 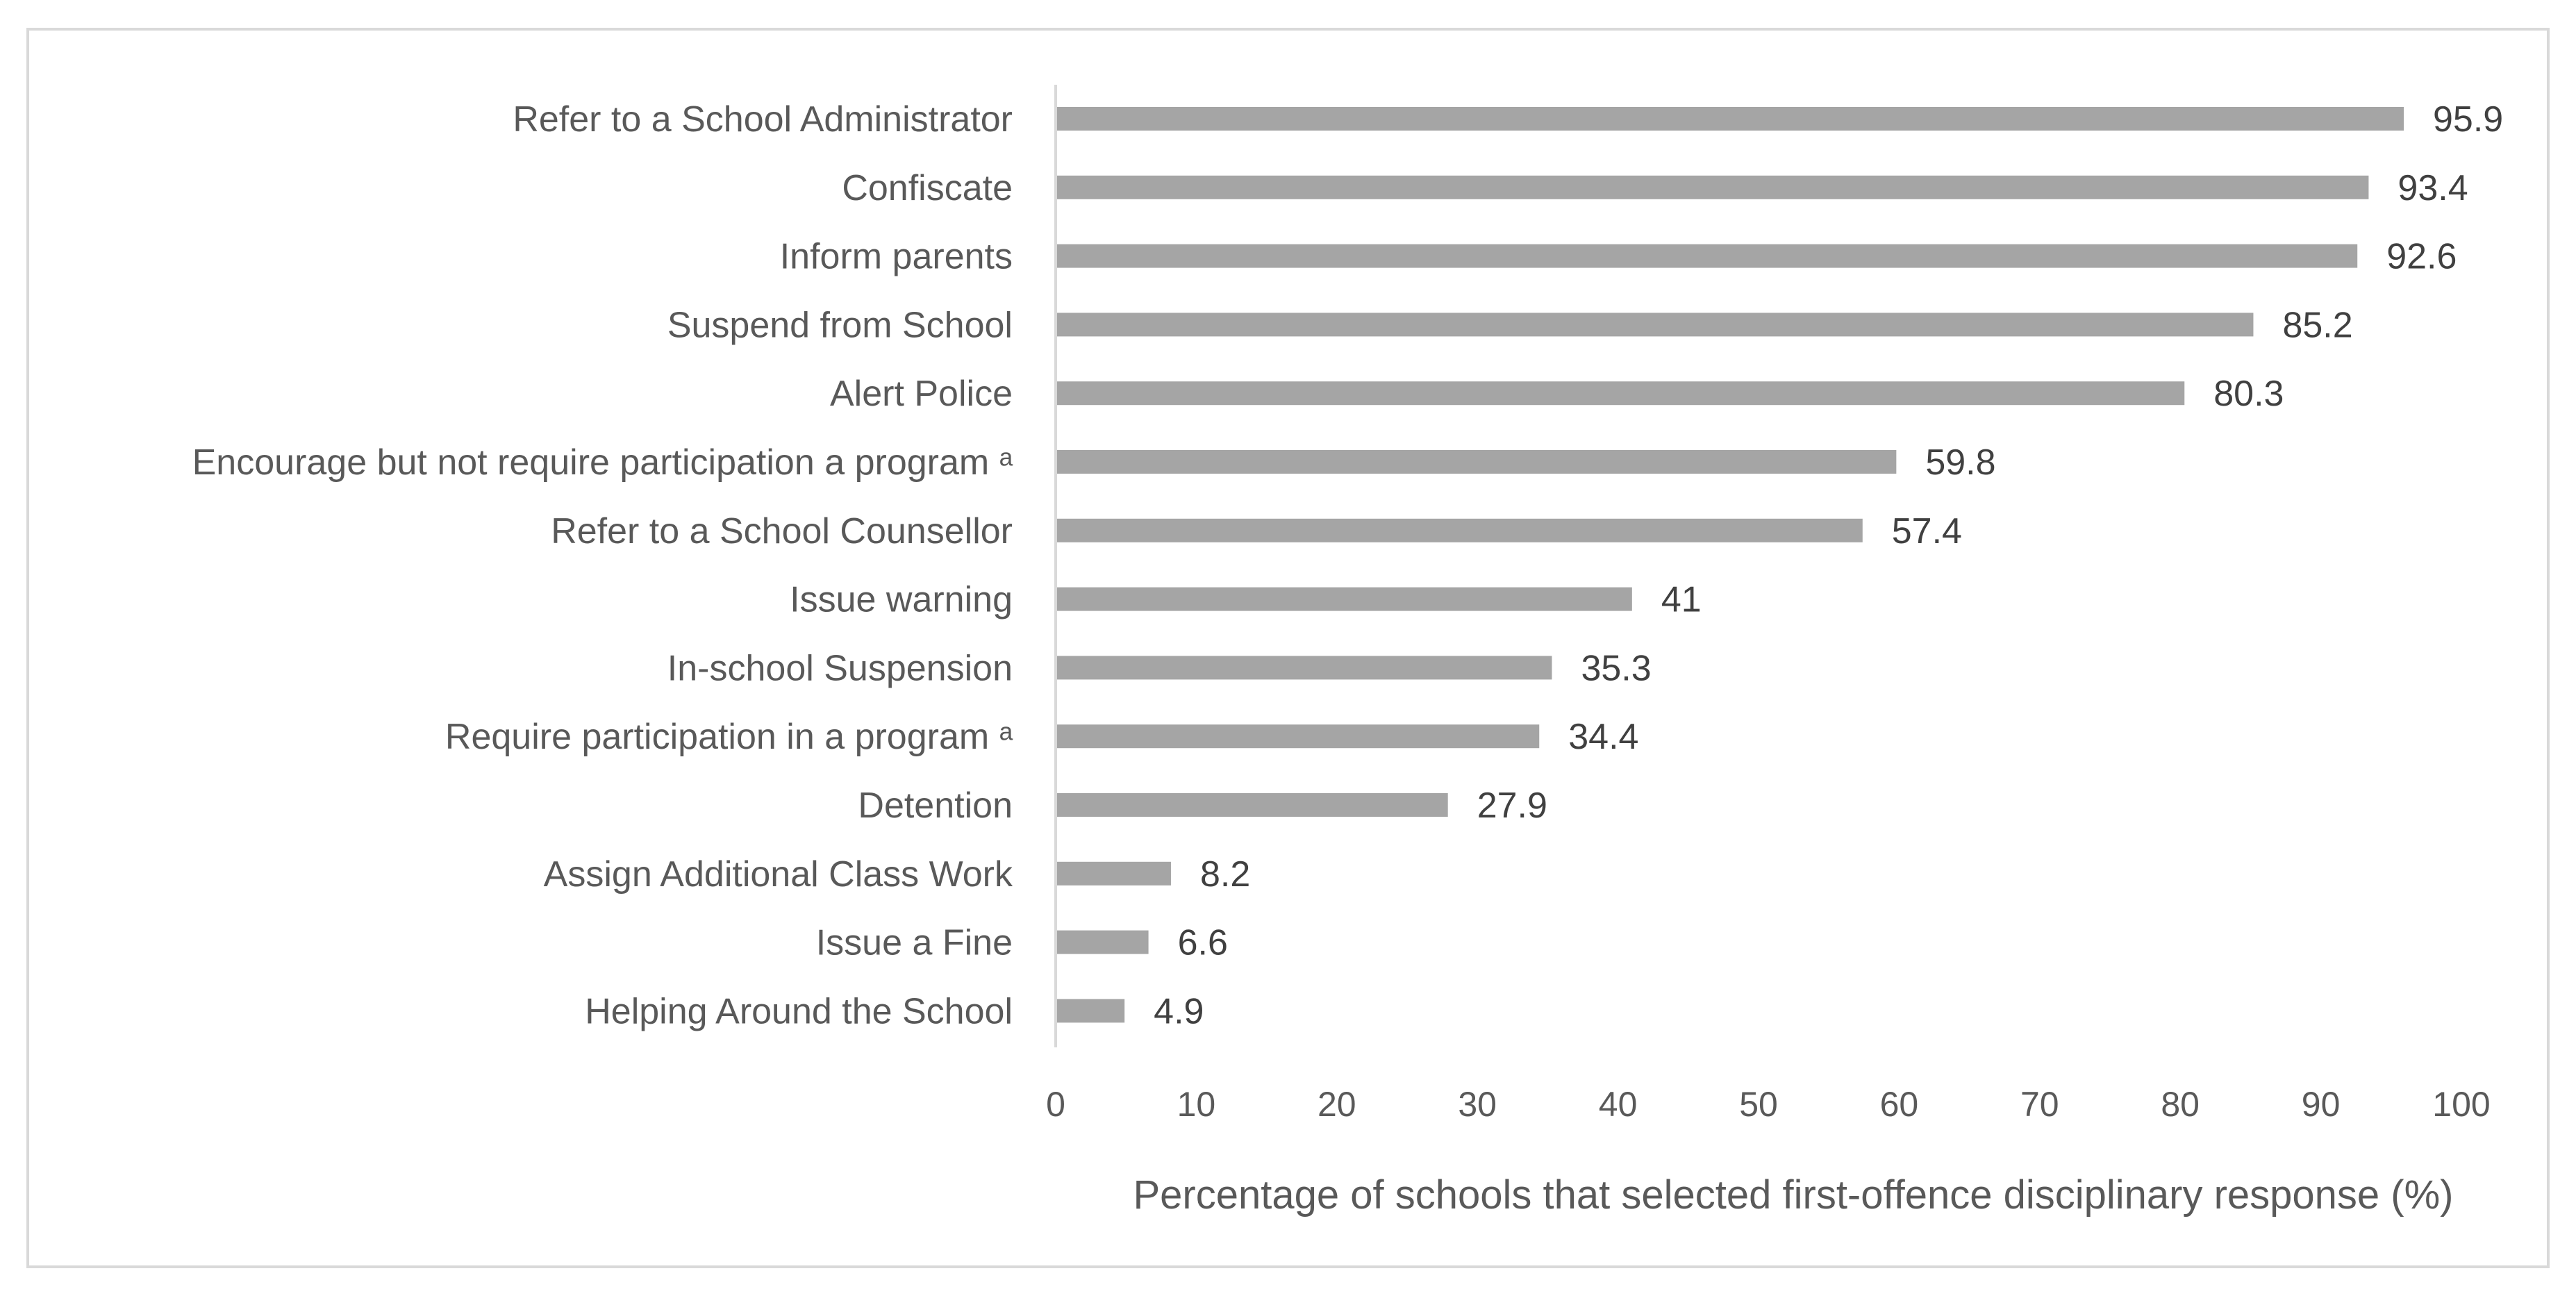 I want to click on x-tick-label: 40, so click(x=1618, y=1105).